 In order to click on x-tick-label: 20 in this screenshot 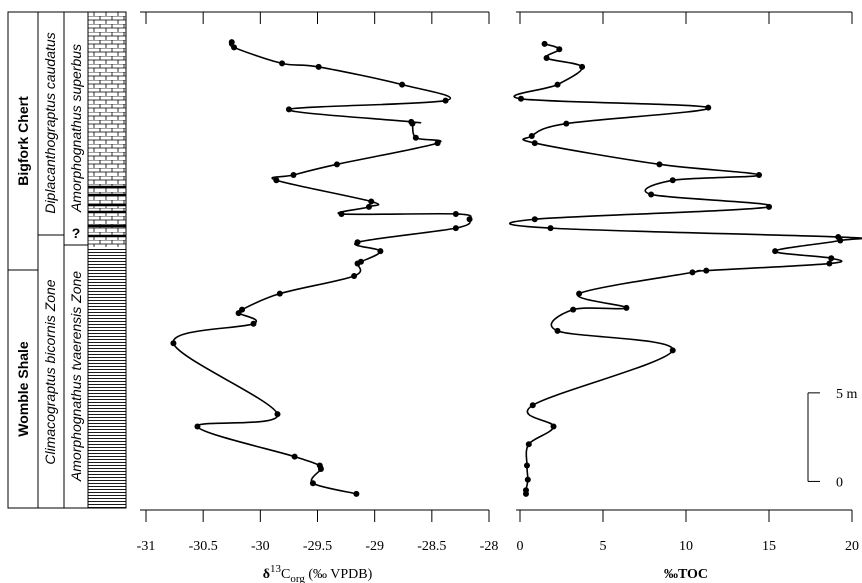, I will do `click(852, 546)`.